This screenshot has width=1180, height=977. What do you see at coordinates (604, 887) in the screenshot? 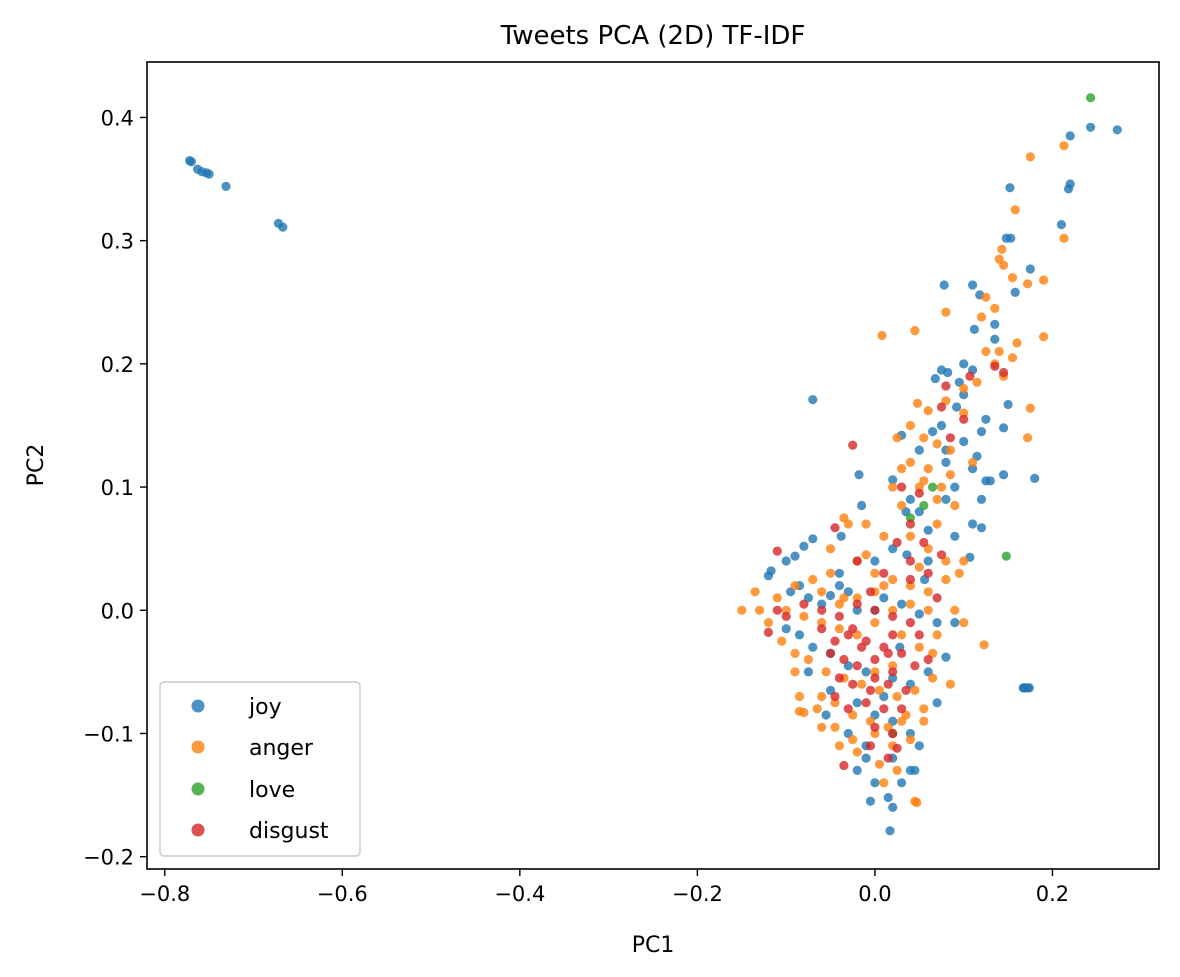
I see `x-axis: −0.8 −0.6 −0.4 −0.2 0.0 0.2` at bounding box center [604, 887].